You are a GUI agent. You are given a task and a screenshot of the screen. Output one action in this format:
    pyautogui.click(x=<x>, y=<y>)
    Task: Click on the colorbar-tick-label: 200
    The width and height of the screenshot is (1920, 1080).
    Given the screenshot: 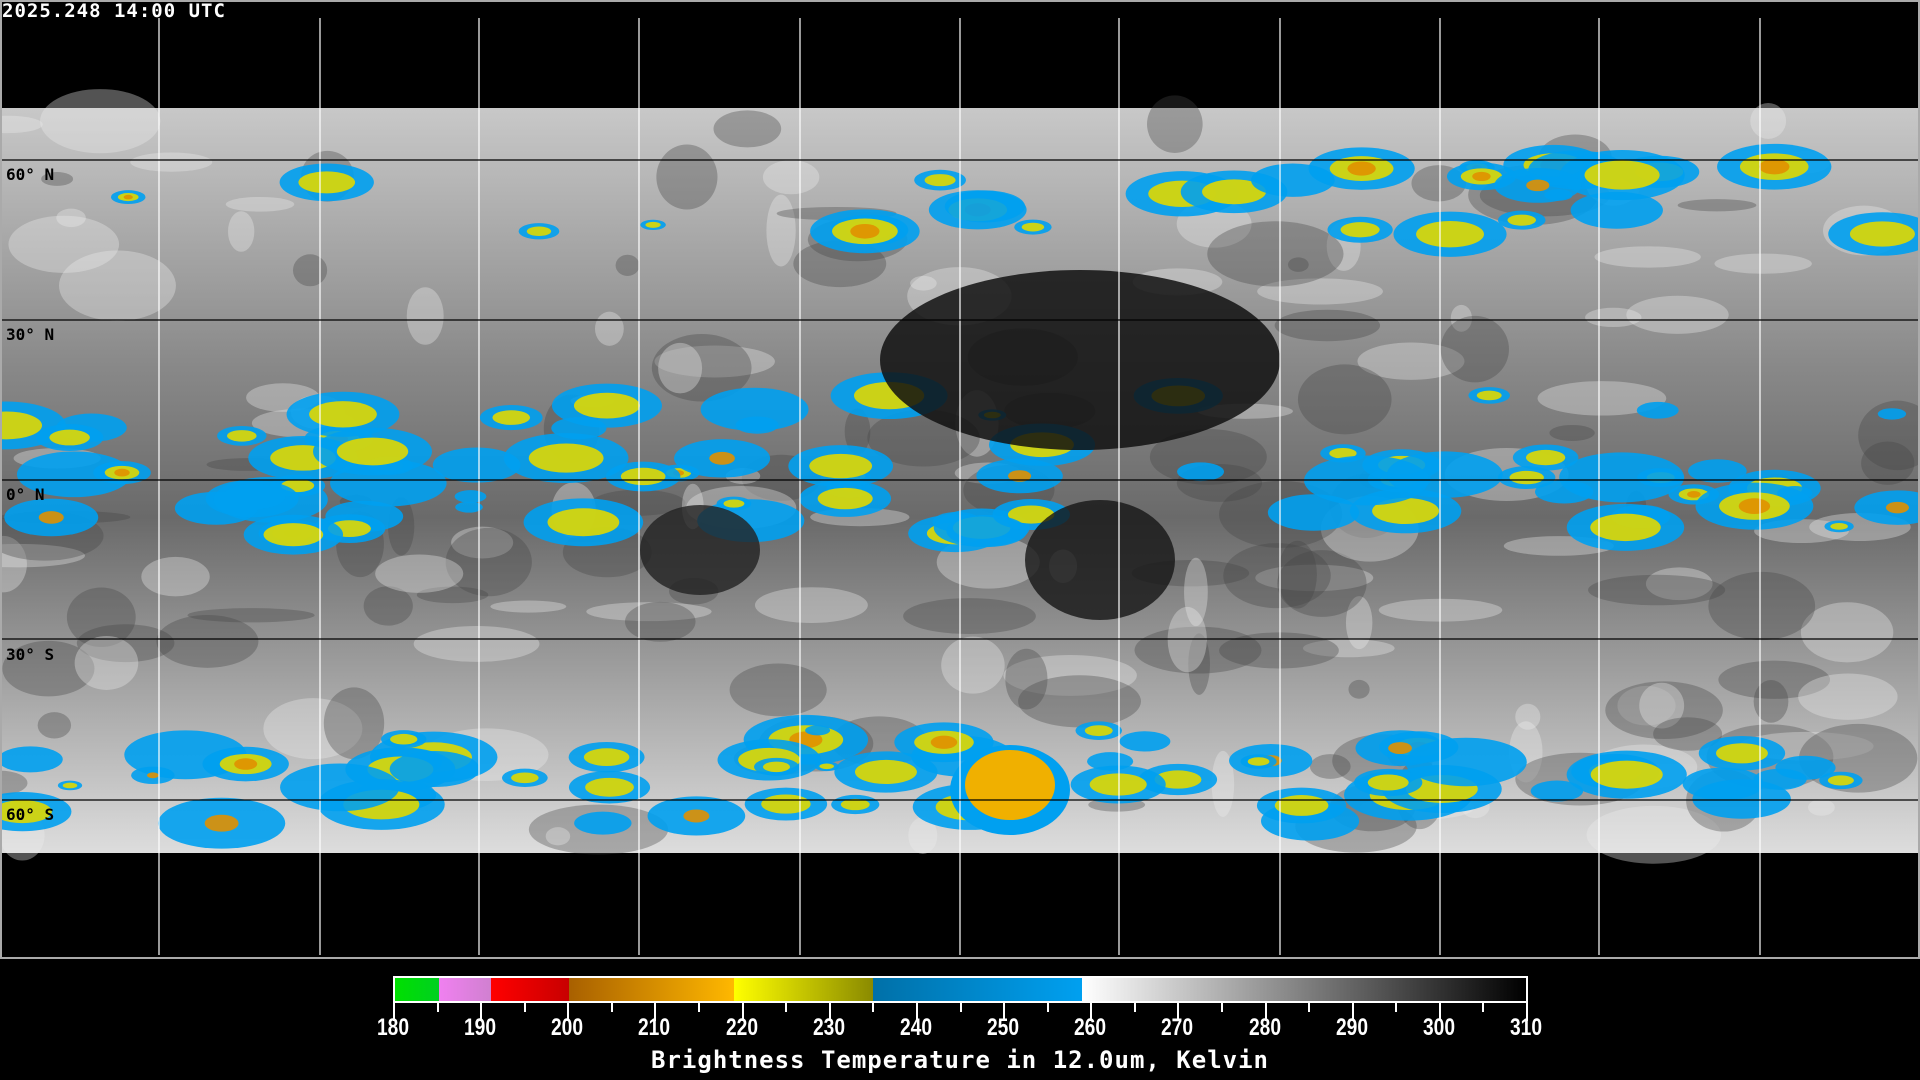 What is the action you would take?
    pyautogui.click(x=567, y=1027)
    